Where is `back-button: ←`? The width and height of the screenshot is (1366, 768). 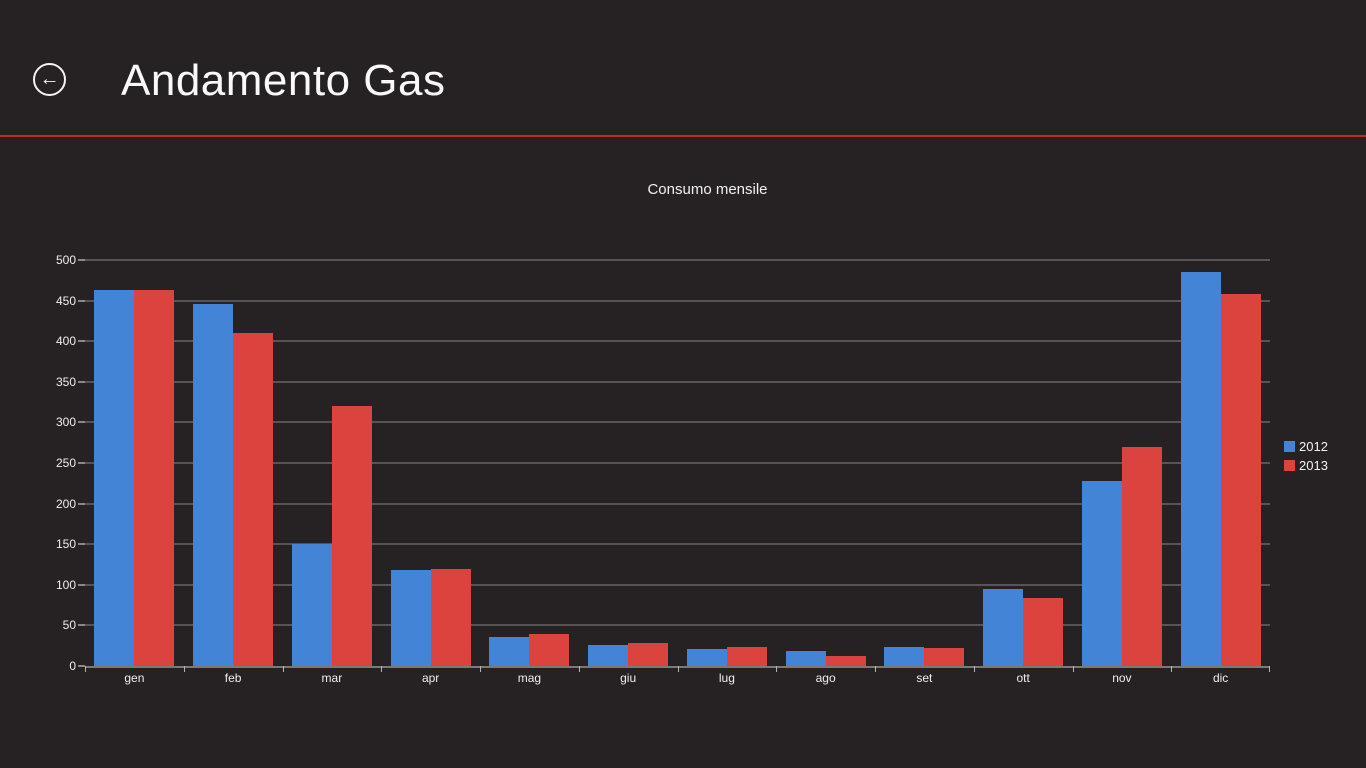 back-button: ← is located at coordinates (49, 79).